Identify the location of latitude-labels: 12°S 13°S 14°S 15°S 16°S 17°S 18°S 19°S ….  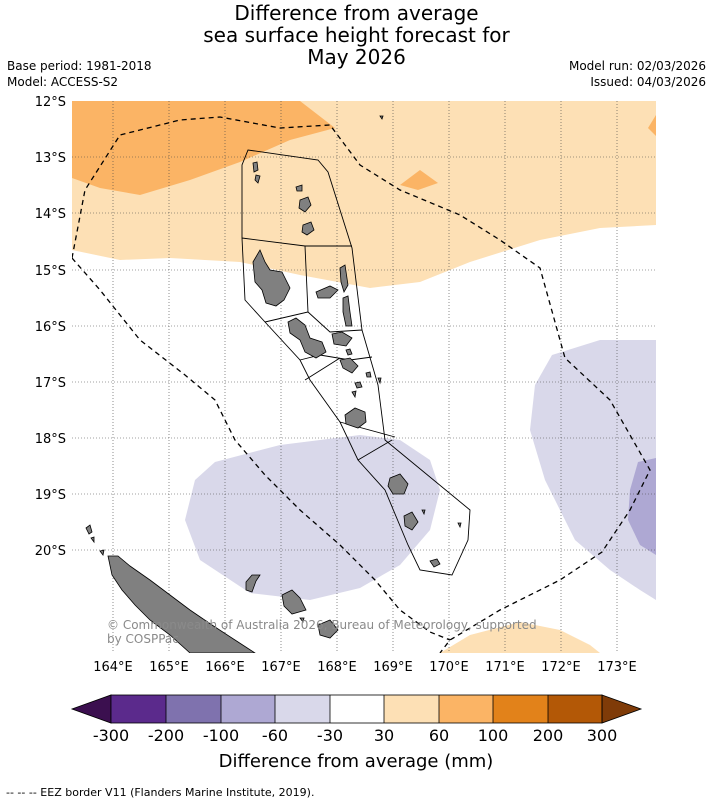
(50, 327).